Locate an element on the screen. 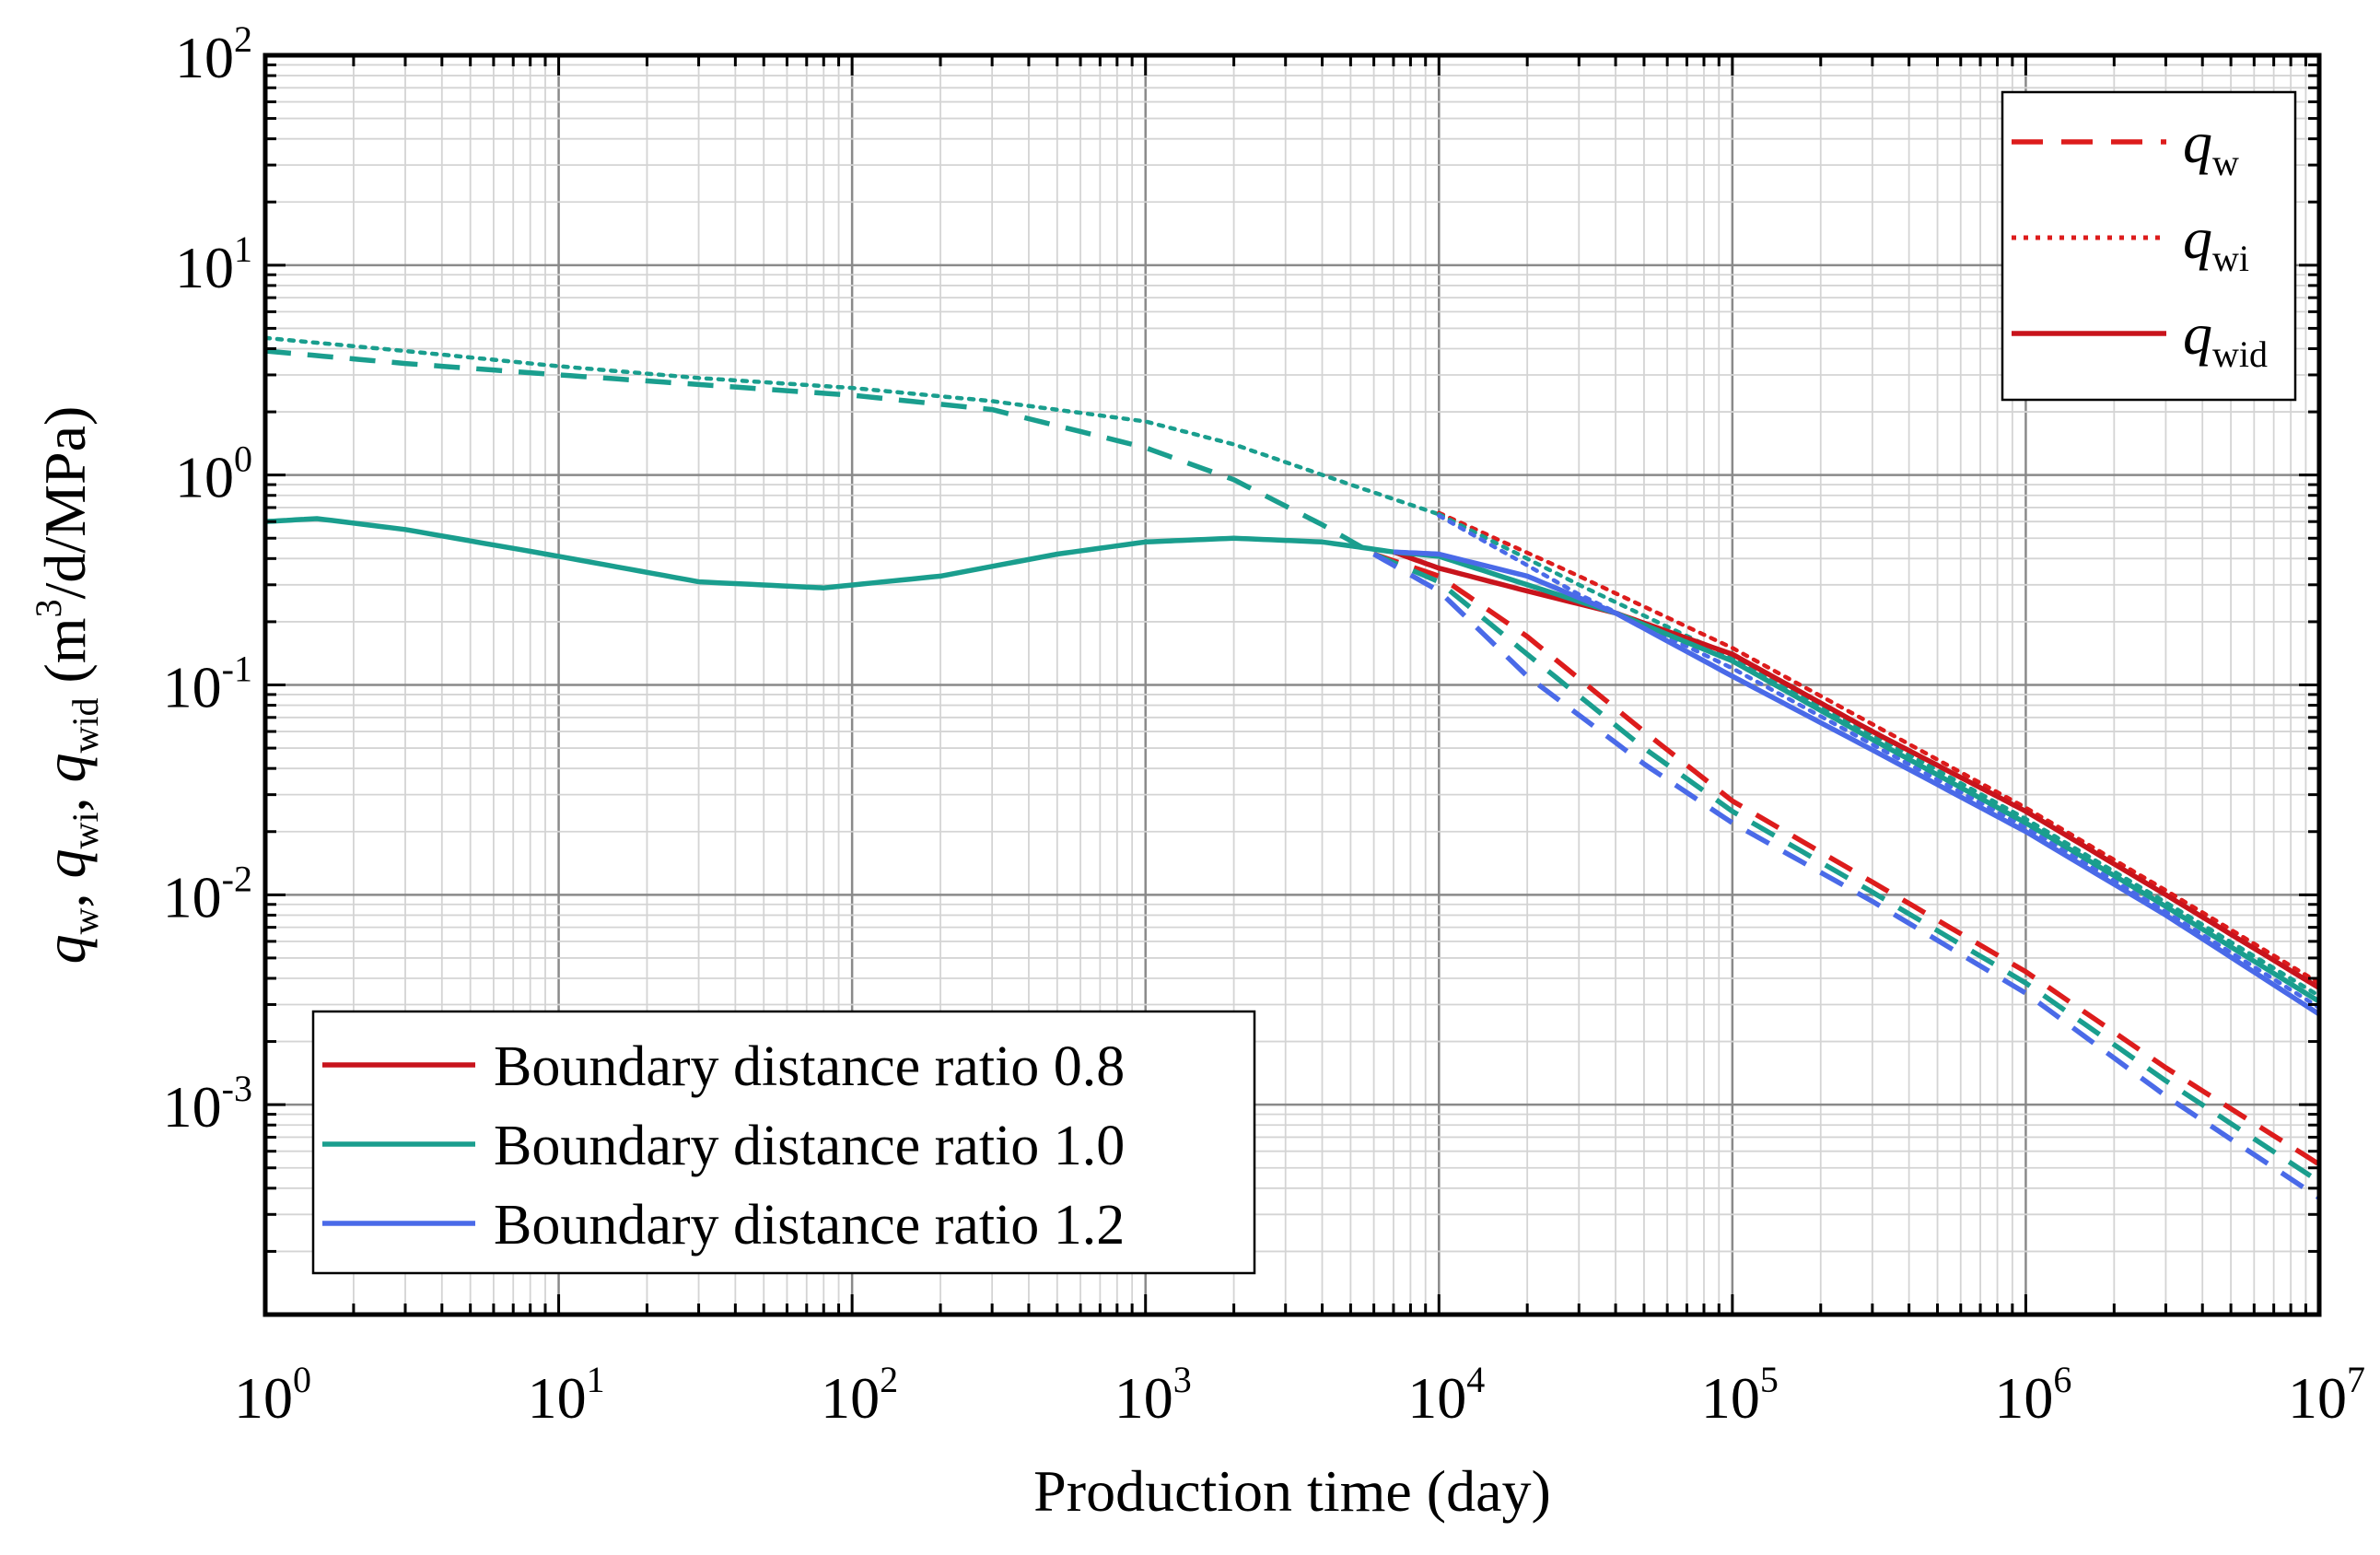 The width and height of the screenshot is (2380, 1555). x-tick-label: 10³ is located at coordinates (1153, 1395).